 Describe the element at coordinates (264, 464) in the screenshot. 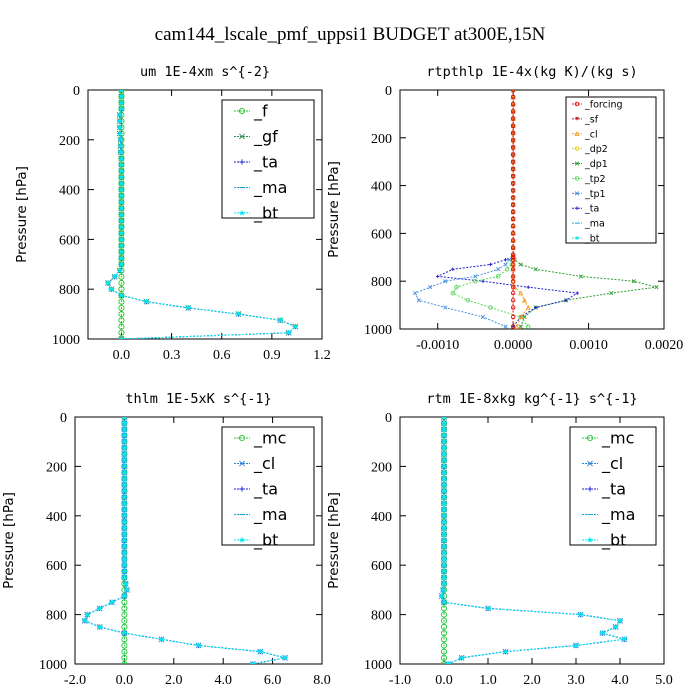

I see `legend-label: _cl` at that location.